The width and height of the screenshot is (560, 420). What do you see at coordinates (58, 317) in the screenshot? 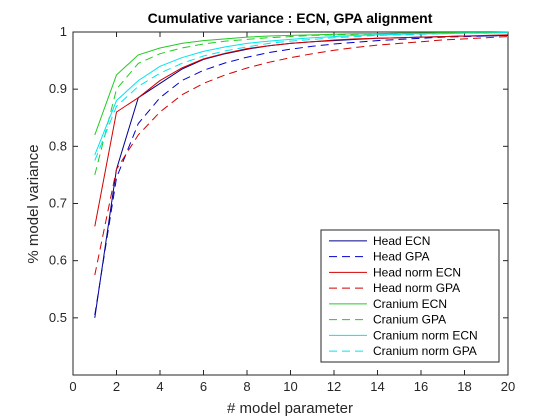
I see `y-tick-label: 0.5` at bounding box center [58, 317].